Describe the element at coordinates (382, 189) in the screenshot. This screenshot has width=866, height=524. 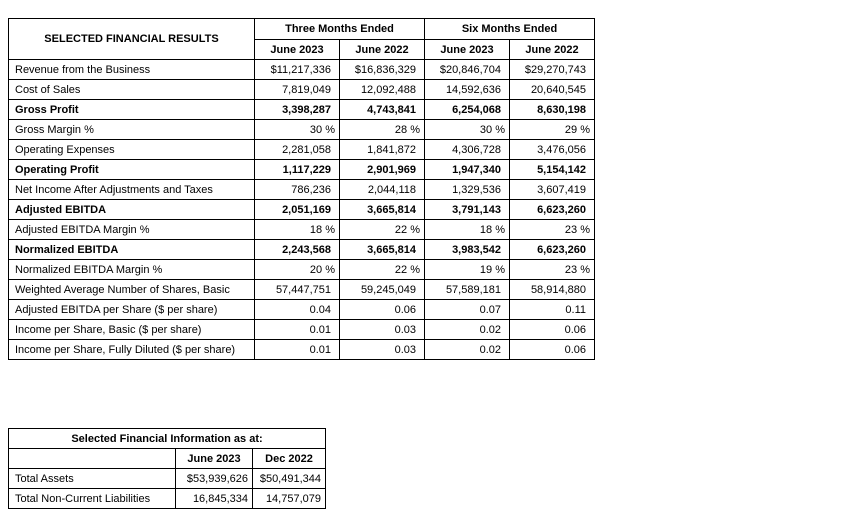
I see `cell-value: 2,044,118` at that location.